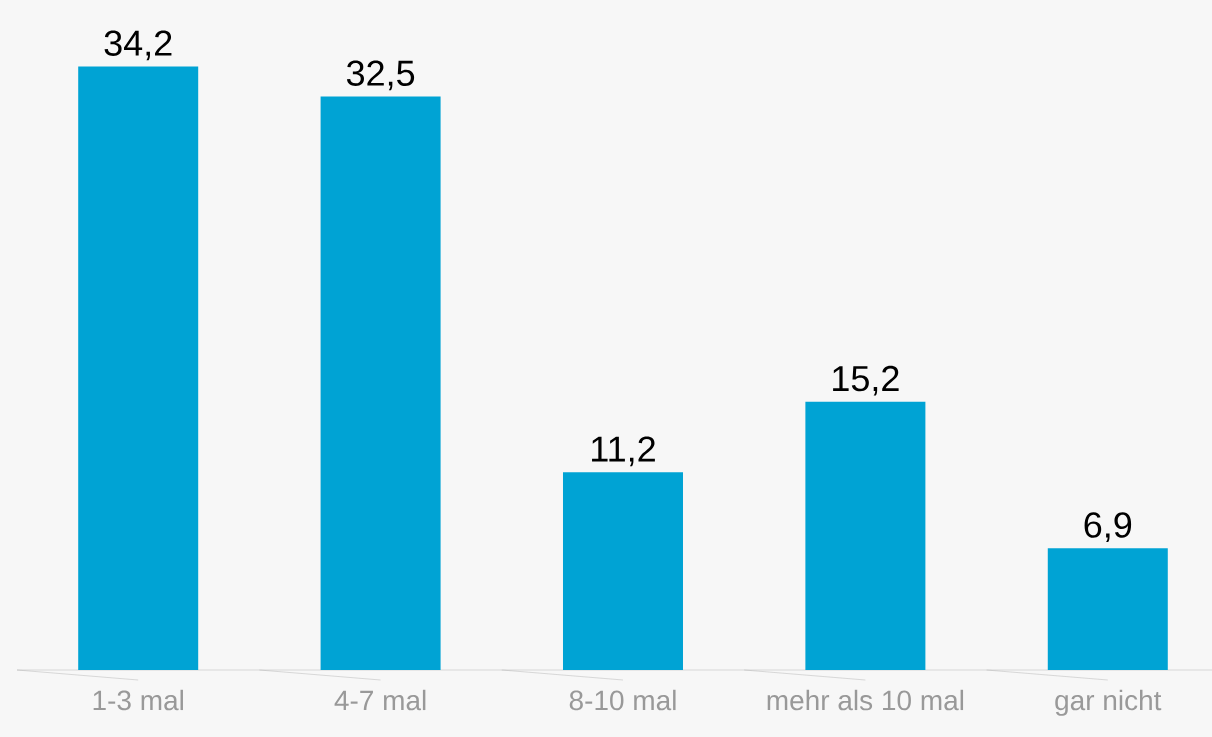 This screenshot has height=737, width=1212. I want to click on data-label: 11,2, so click(623, 451).